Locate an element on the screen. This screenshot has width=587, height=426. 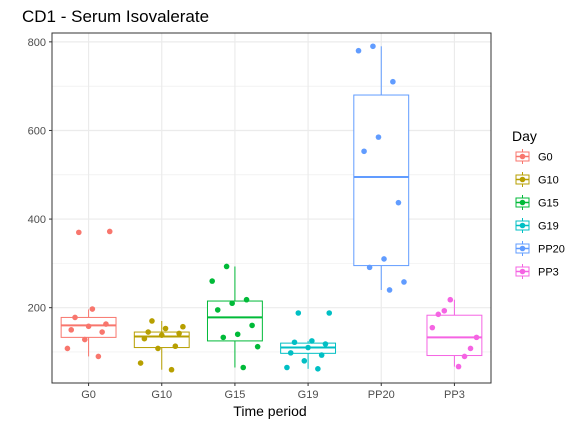
legend-label: PP3 is located at coordinates (548, 273).